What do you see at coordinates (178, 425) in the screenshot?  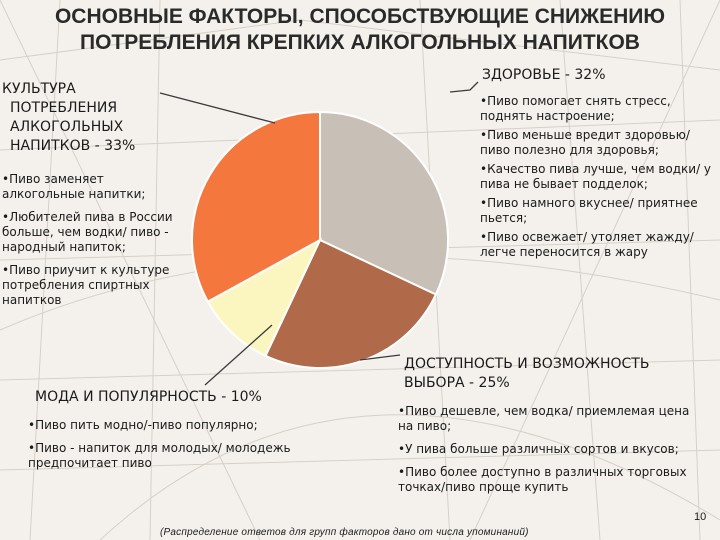 I see `fashion-item-1: Пиво пить модно/-пиво популярно;` at bounding box center [178, 425].